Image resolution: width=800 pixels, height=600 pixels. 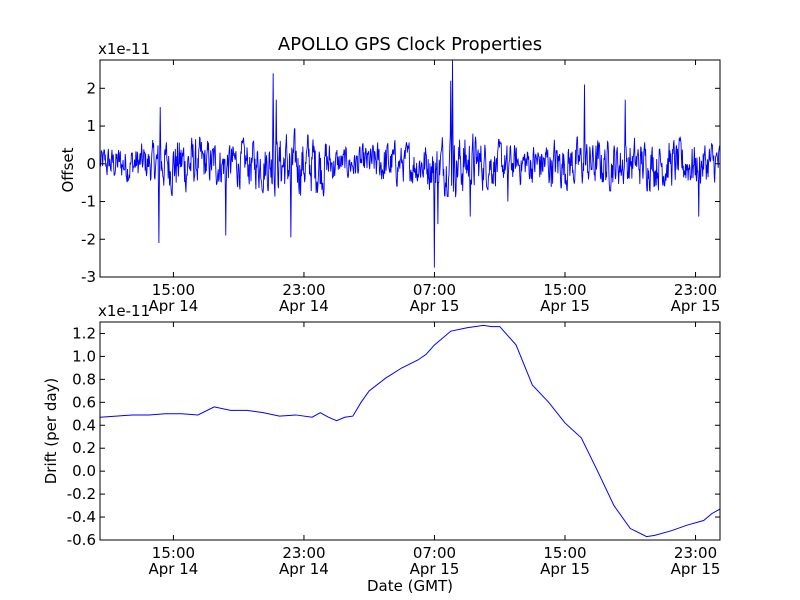 I want to click on y-tick-label: 0.8, so click(x=84, y=379).